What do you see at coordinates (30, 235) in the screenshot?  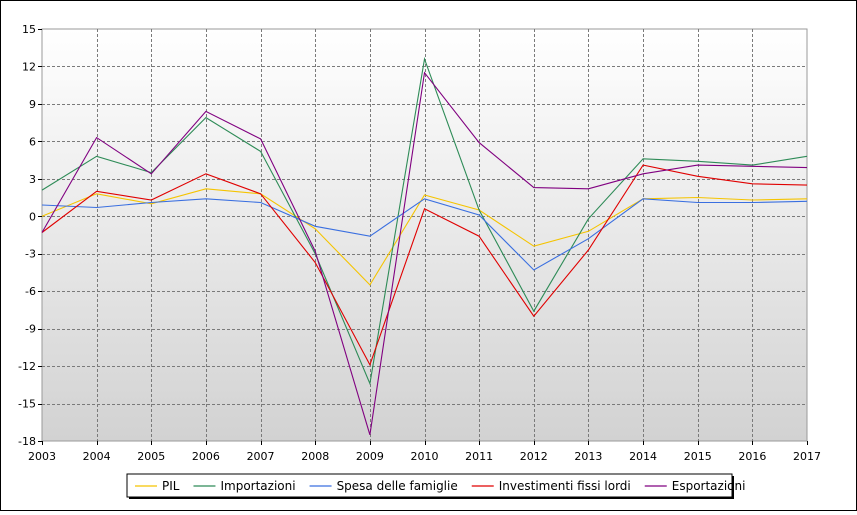 I see `y-axis-ticks: 15 12 9 6 3 0 -3 -6 -9 -12 -15 -18` at bounding box center [30, 235].